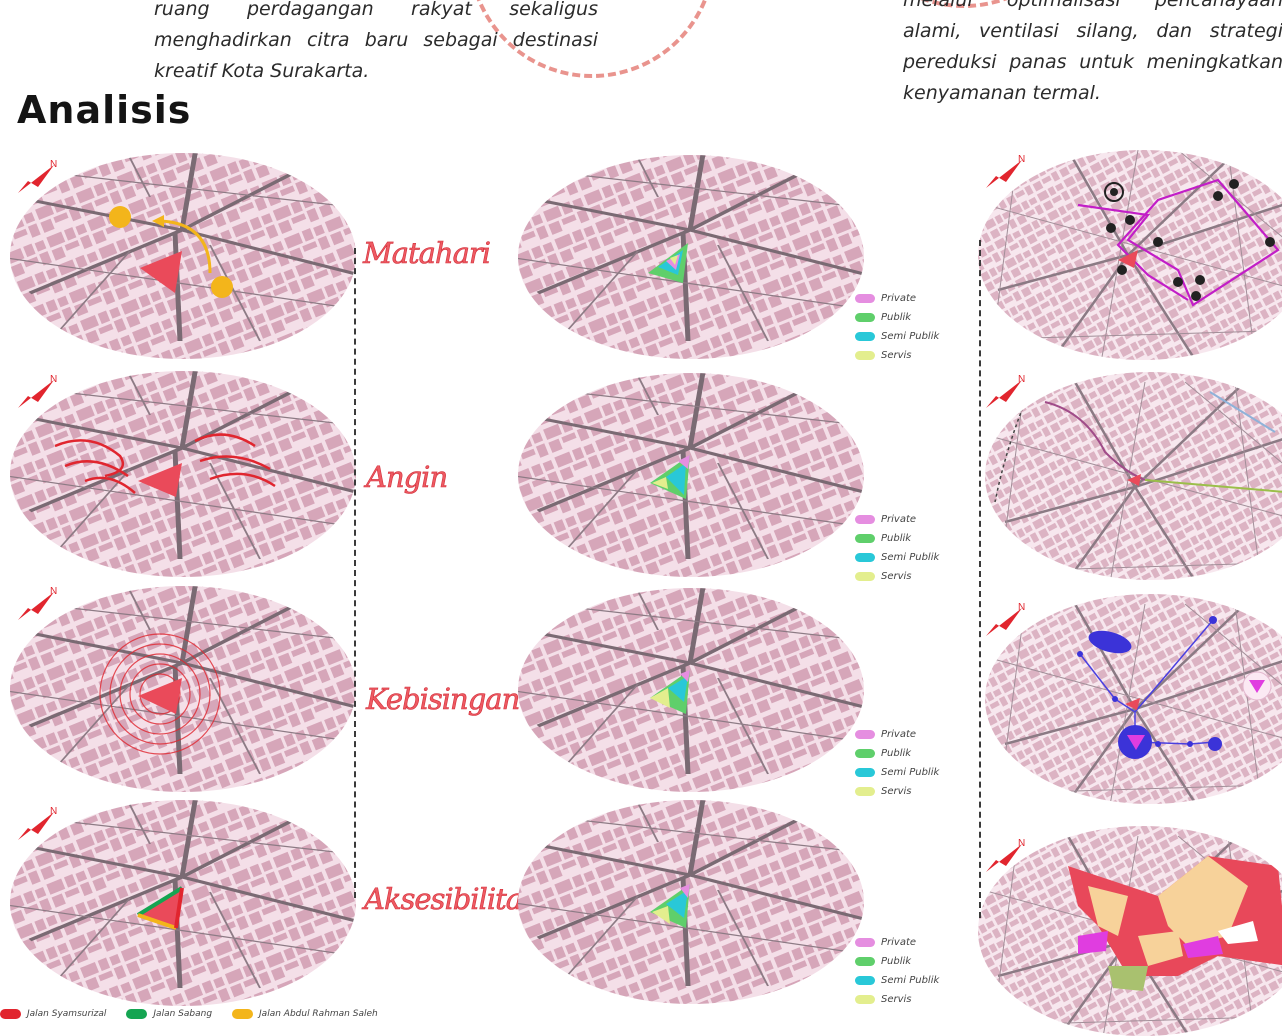 The width and height of the screenshot is (1282, 1036). I want to click on sun-path-arrow, so click(185, 246).